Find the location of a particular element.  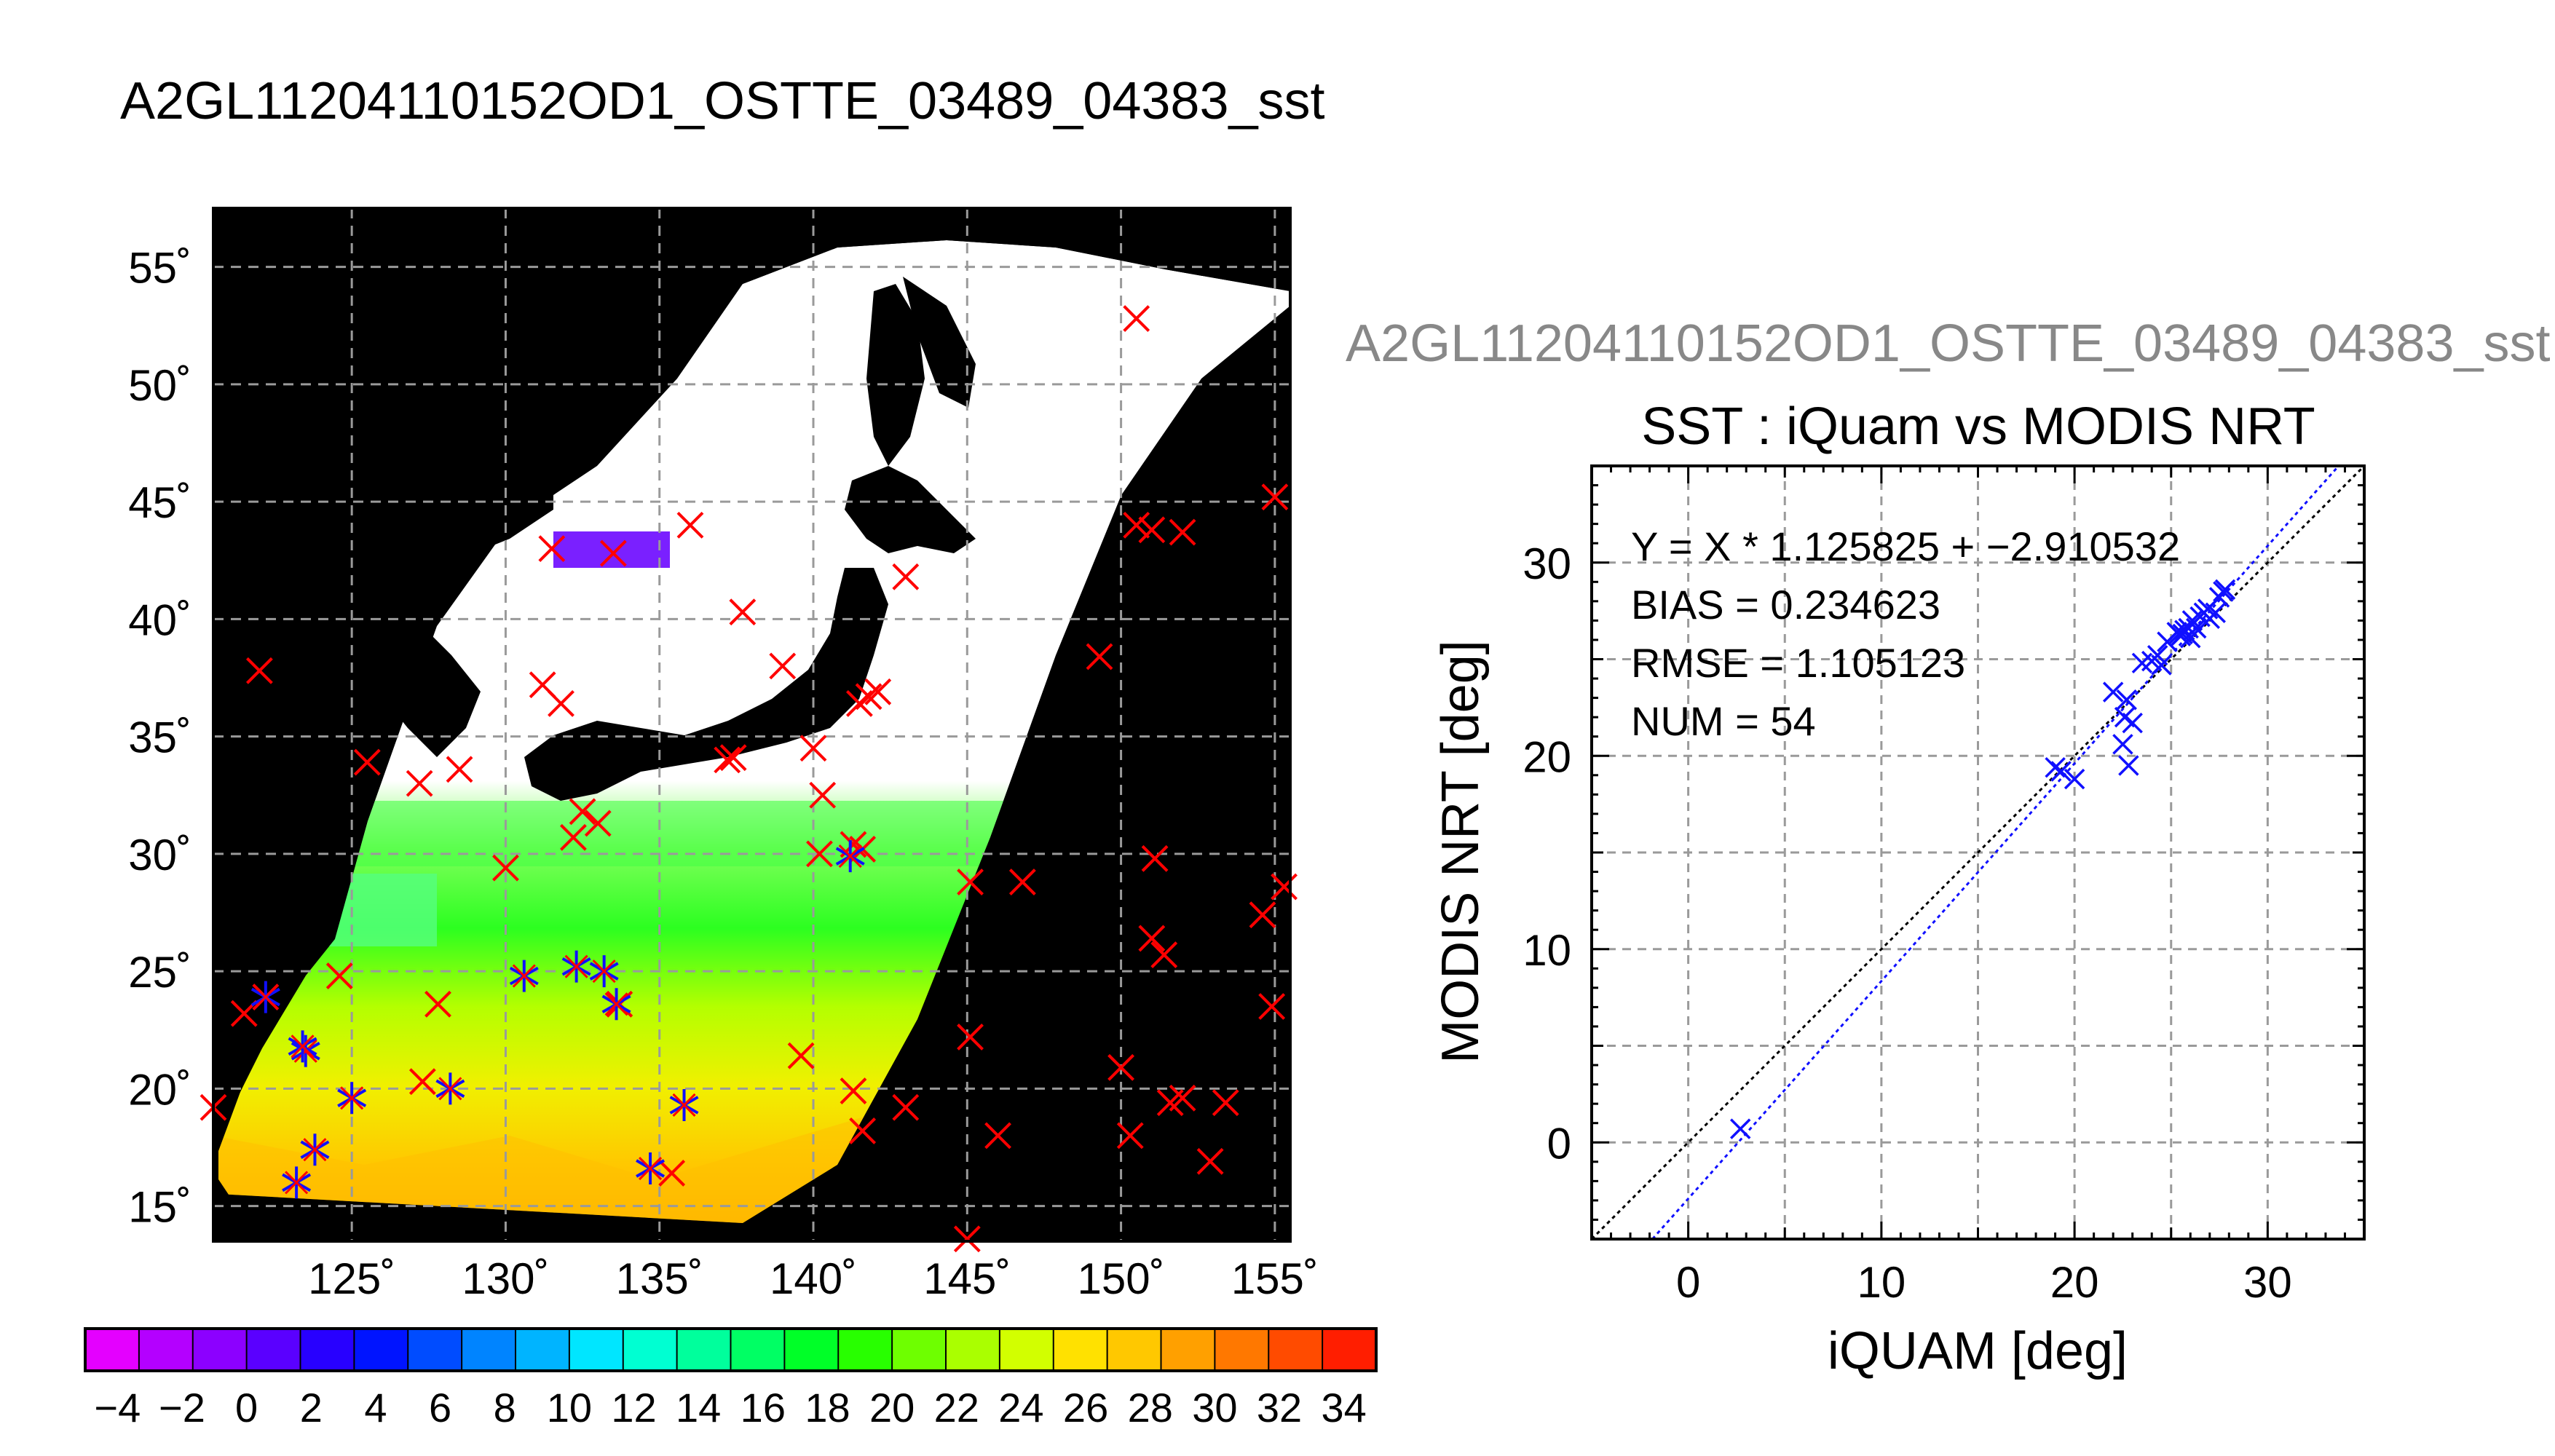

map-matchup-points is located at coordinates (557, 1019).